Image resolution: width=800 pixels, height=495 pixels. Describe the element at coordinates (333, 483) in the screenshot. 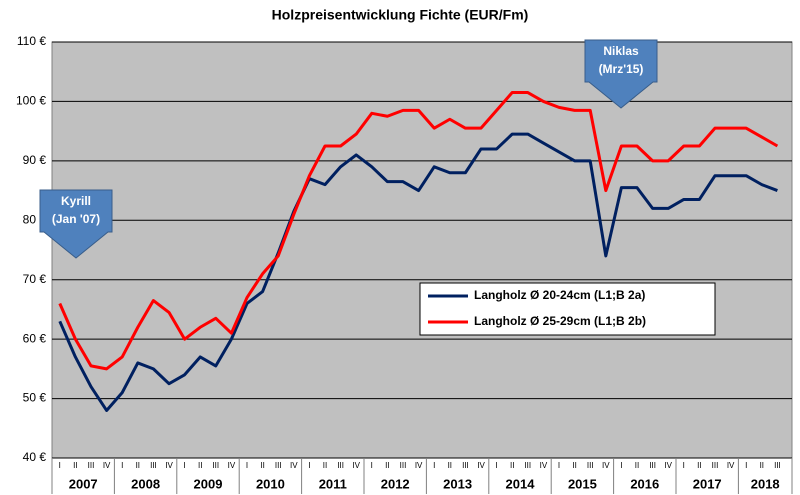

I see `year-label: 2011` at that location.